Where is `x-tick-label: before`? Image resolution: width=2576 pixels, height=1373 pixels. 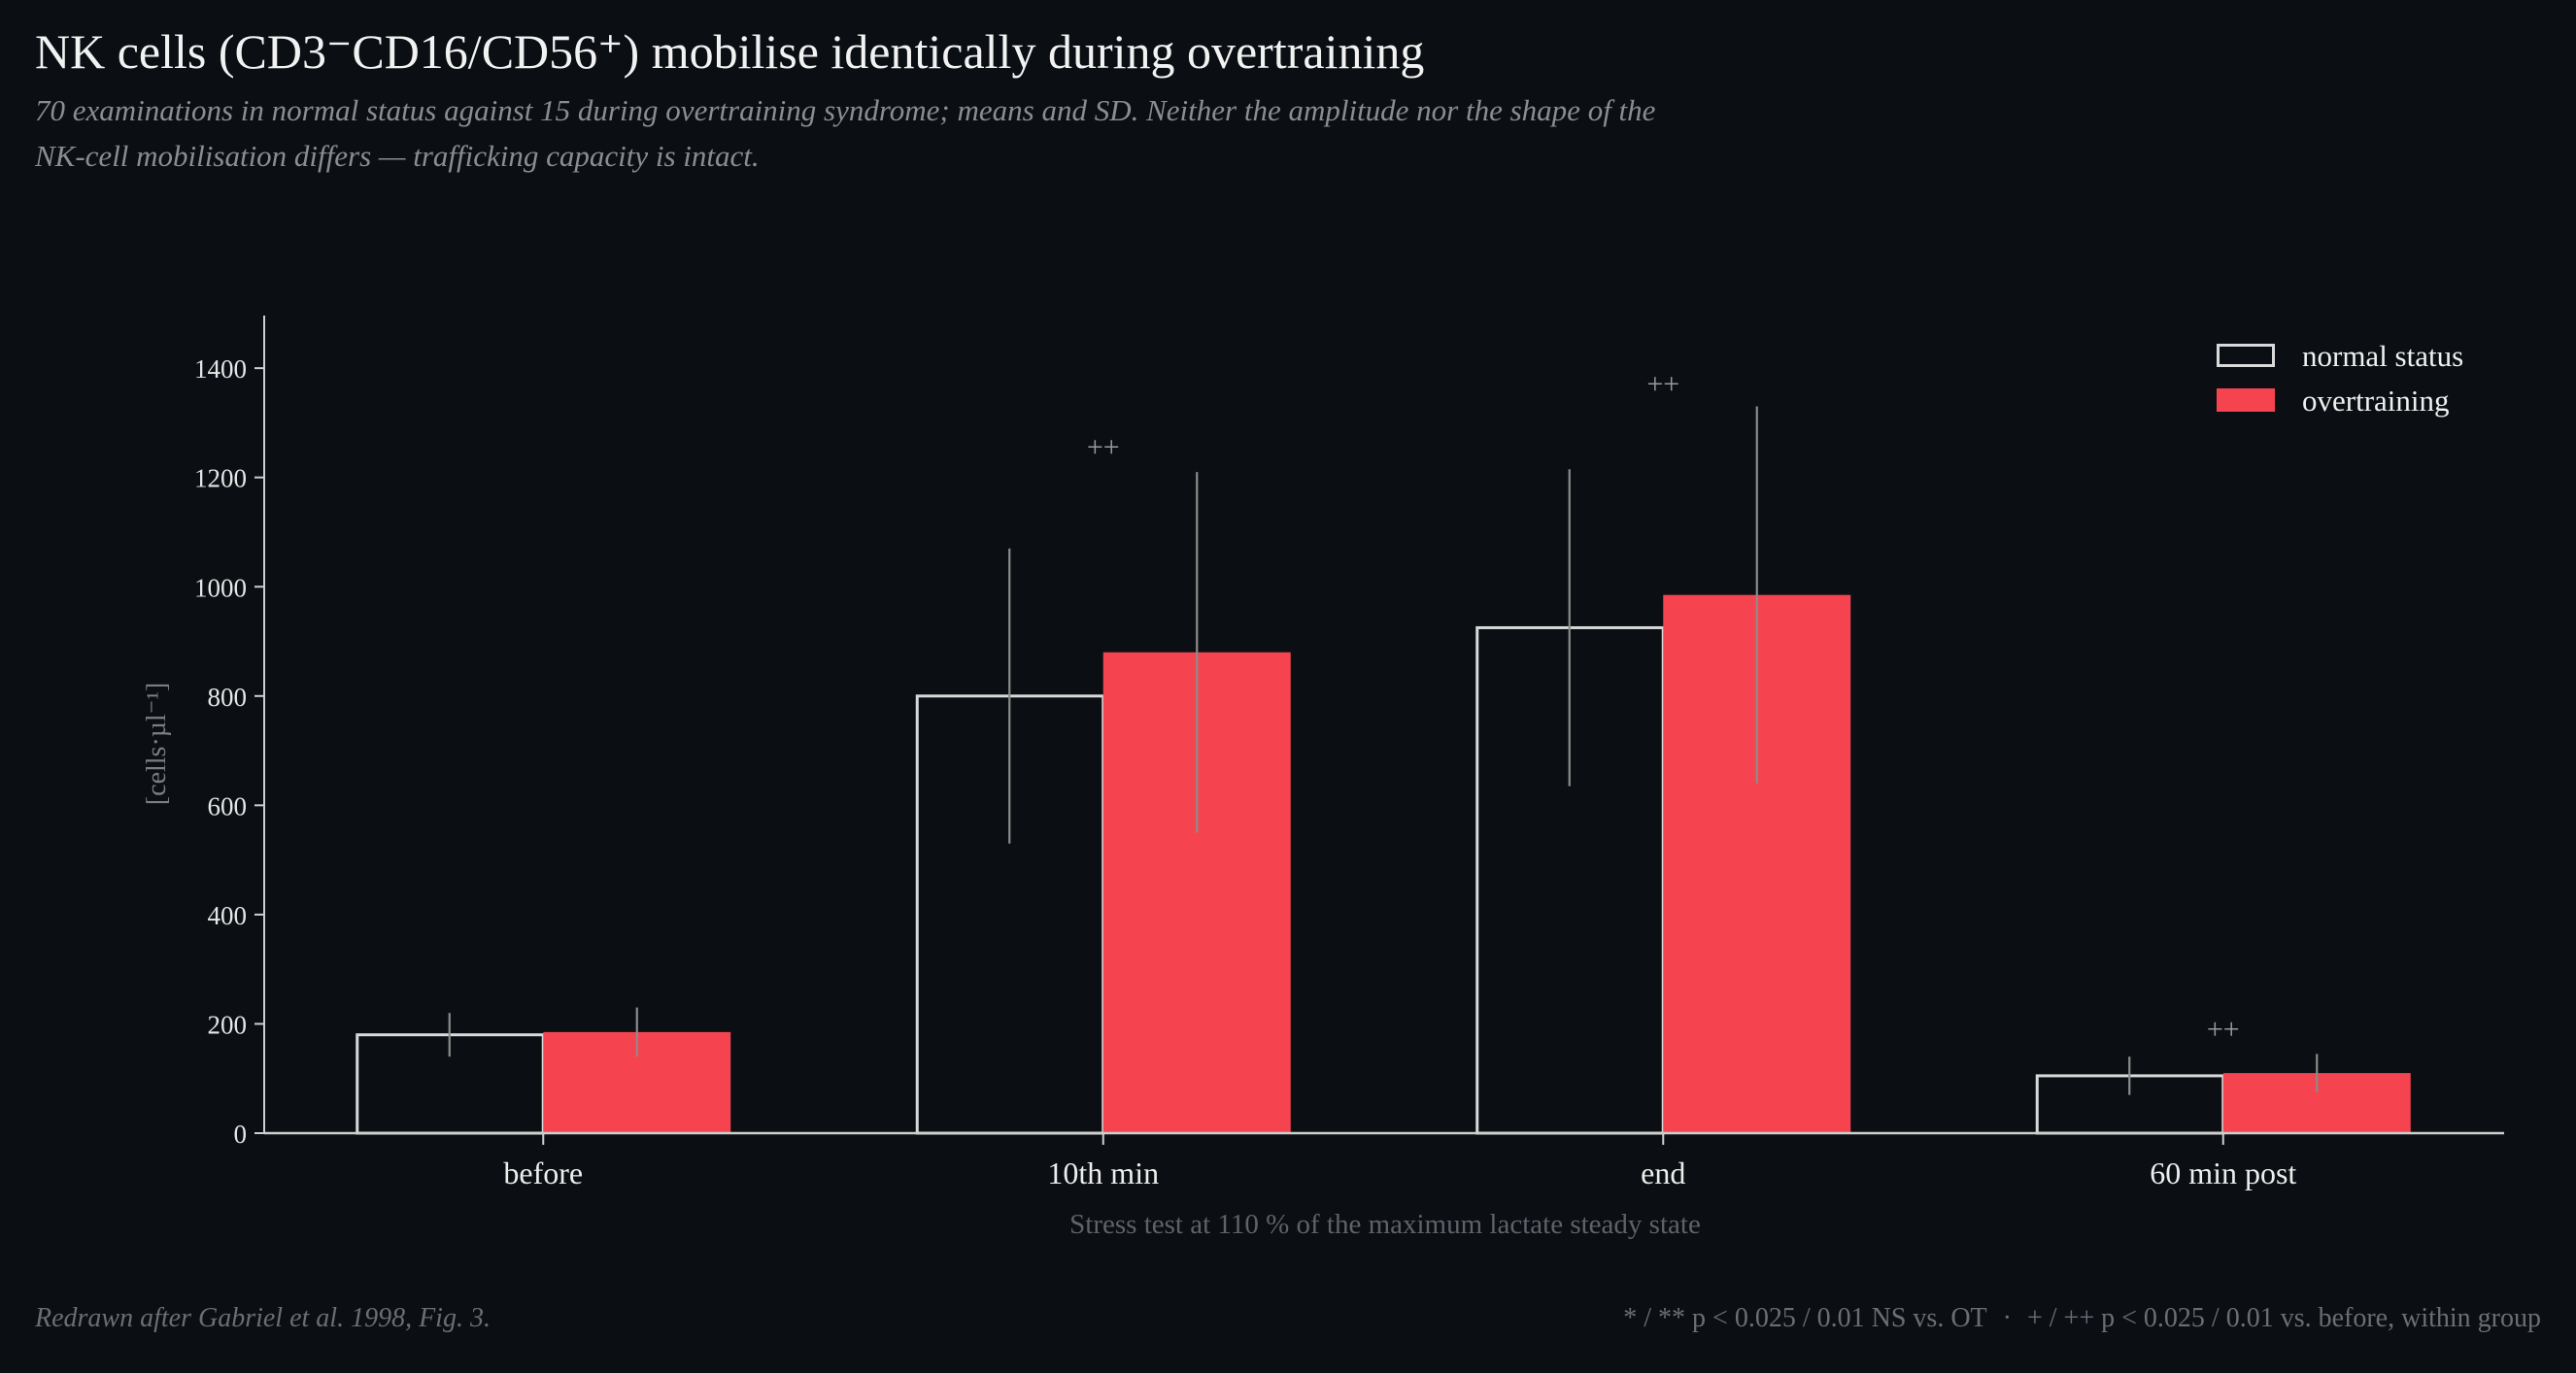
x-tick-label: before is located at coordinates (543, 1172).